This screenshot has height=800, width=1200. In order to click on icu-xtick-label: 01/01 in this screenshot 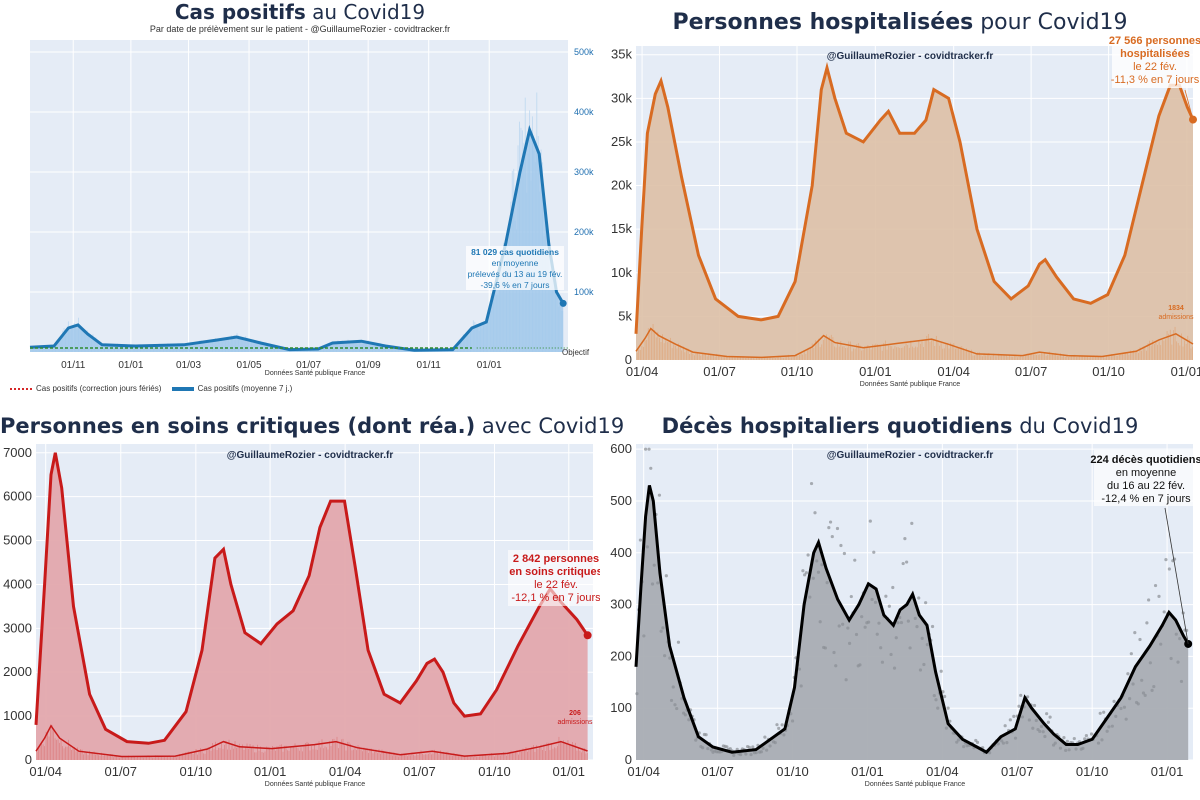, I will do `click(270, 771)`.